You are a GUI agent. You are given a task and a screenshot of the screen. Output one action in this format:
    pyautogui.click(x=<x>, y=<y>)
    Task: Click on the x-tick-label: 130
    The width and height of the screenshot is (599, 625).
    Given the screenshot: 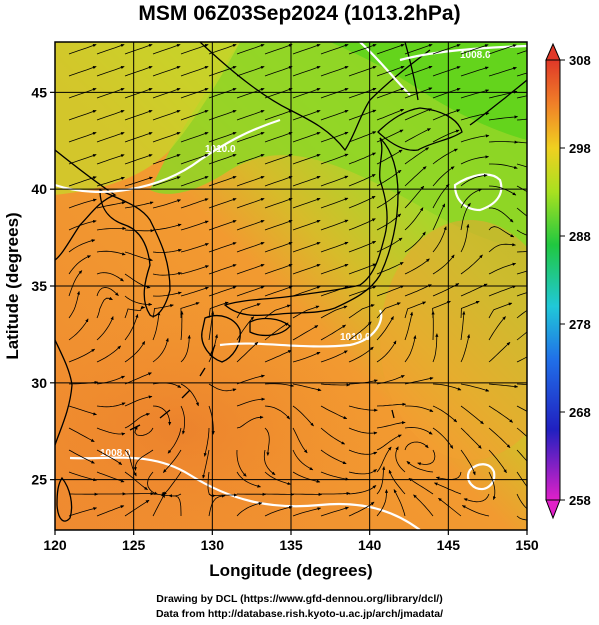 What is the action you would take?
    pyautogui.click(x=213, y=545)
    